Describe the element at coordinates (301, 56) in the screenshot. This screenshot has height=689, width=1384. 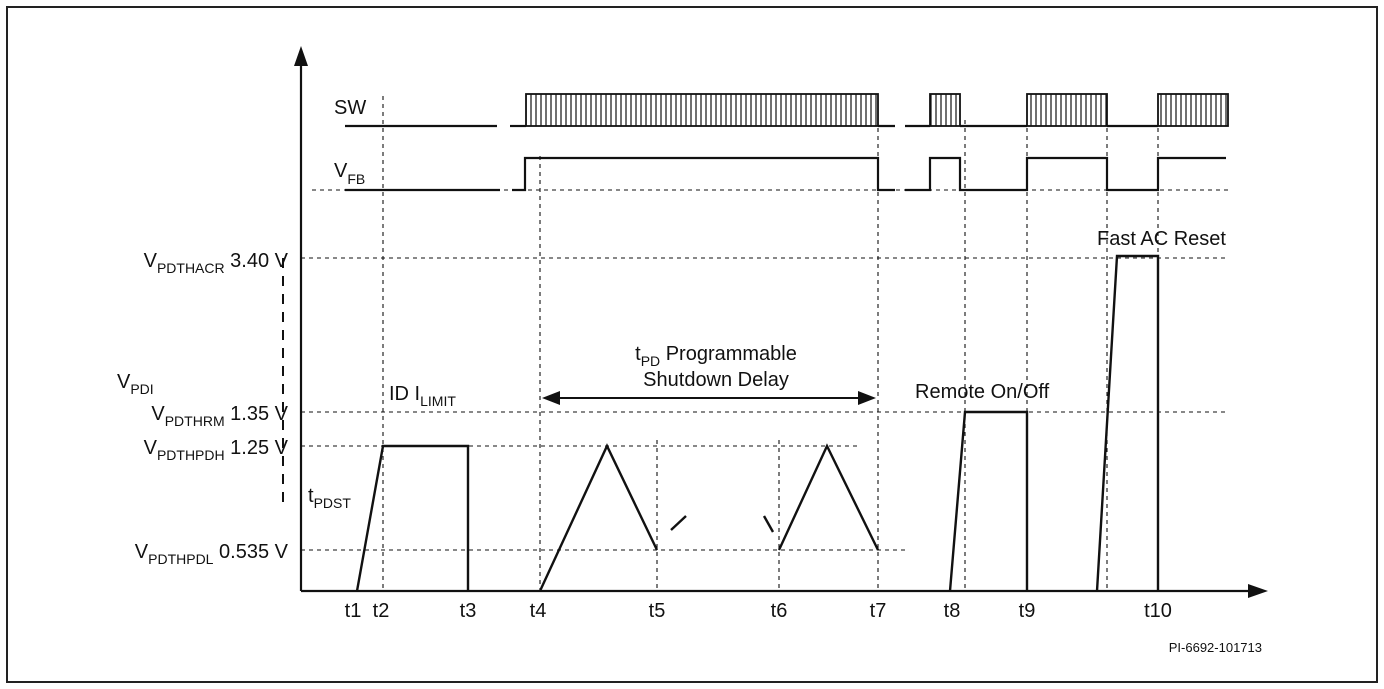
I see `y-axis-arrowhead` at that location.